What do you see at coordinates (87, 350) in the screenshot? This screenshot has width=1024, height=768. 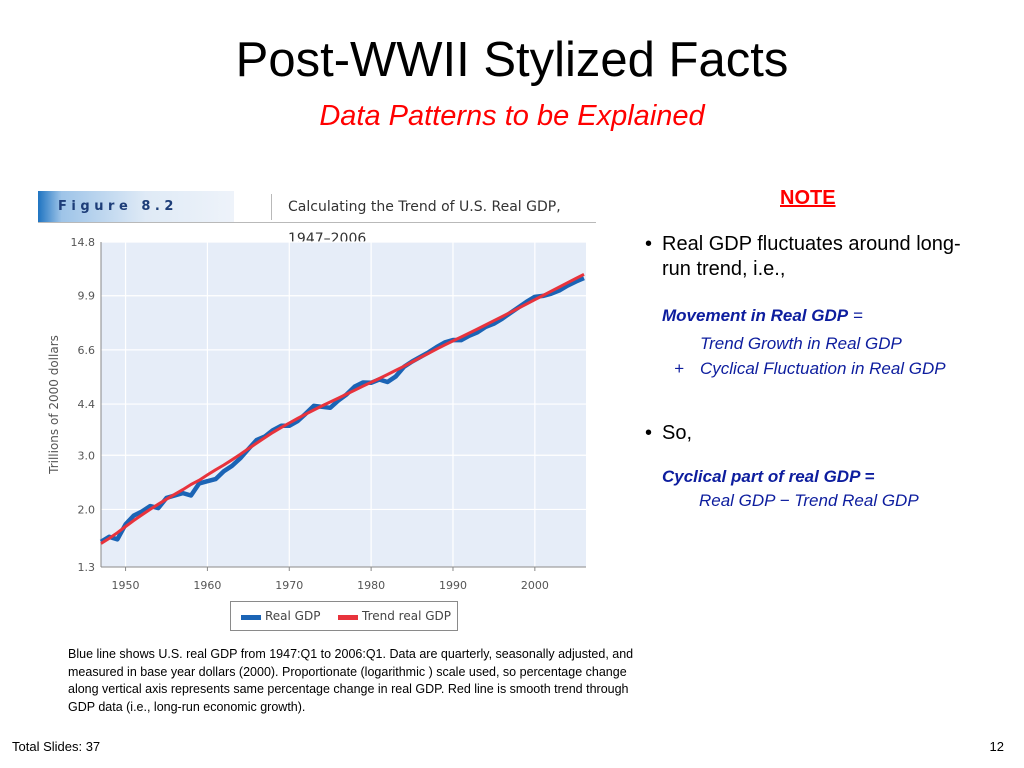 I see `y-tick-label: 6.6` at bounding box center [87, 350].